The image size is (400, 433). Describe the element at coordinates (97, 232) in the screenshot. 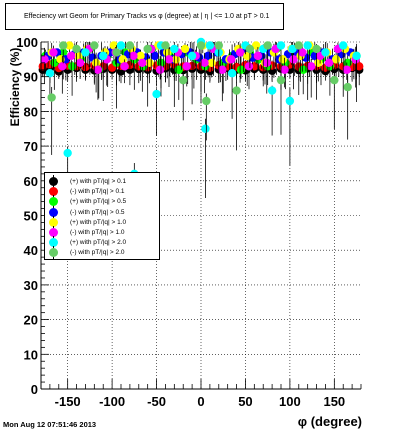

I see `legend-label: (-) with pT/|q| > 1.0` at that location.